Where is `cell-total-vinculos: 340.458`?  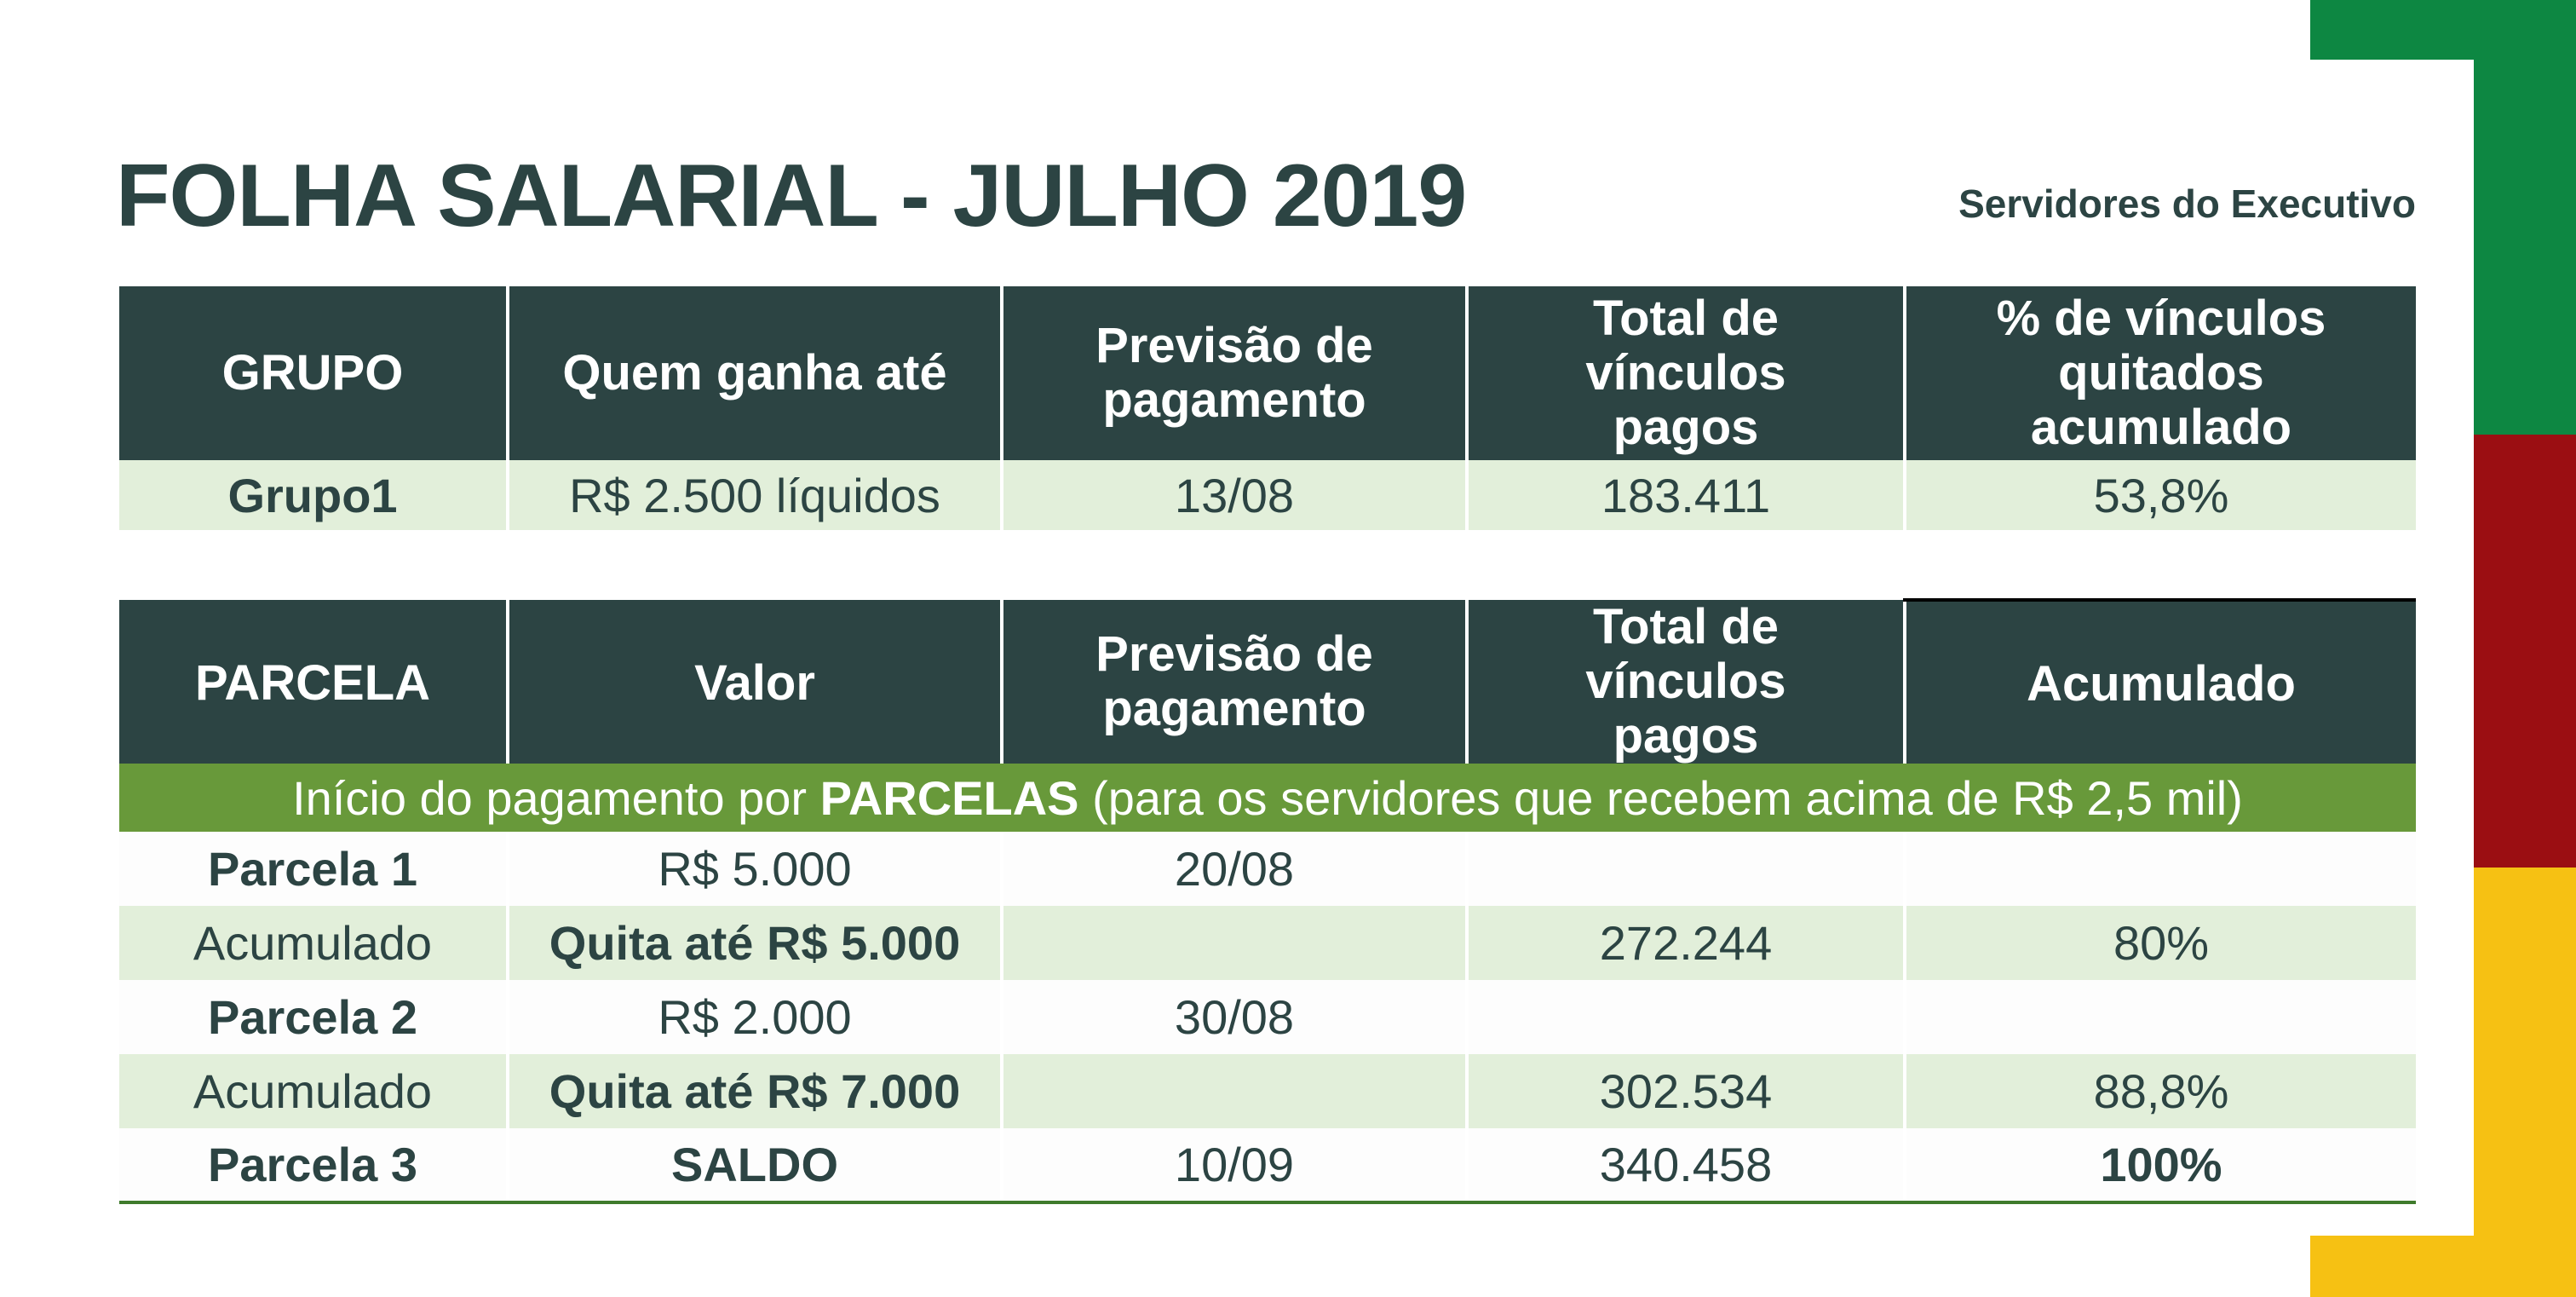 cell-total-vinculos: 340.458 is located at coordinates (1685, 1166).